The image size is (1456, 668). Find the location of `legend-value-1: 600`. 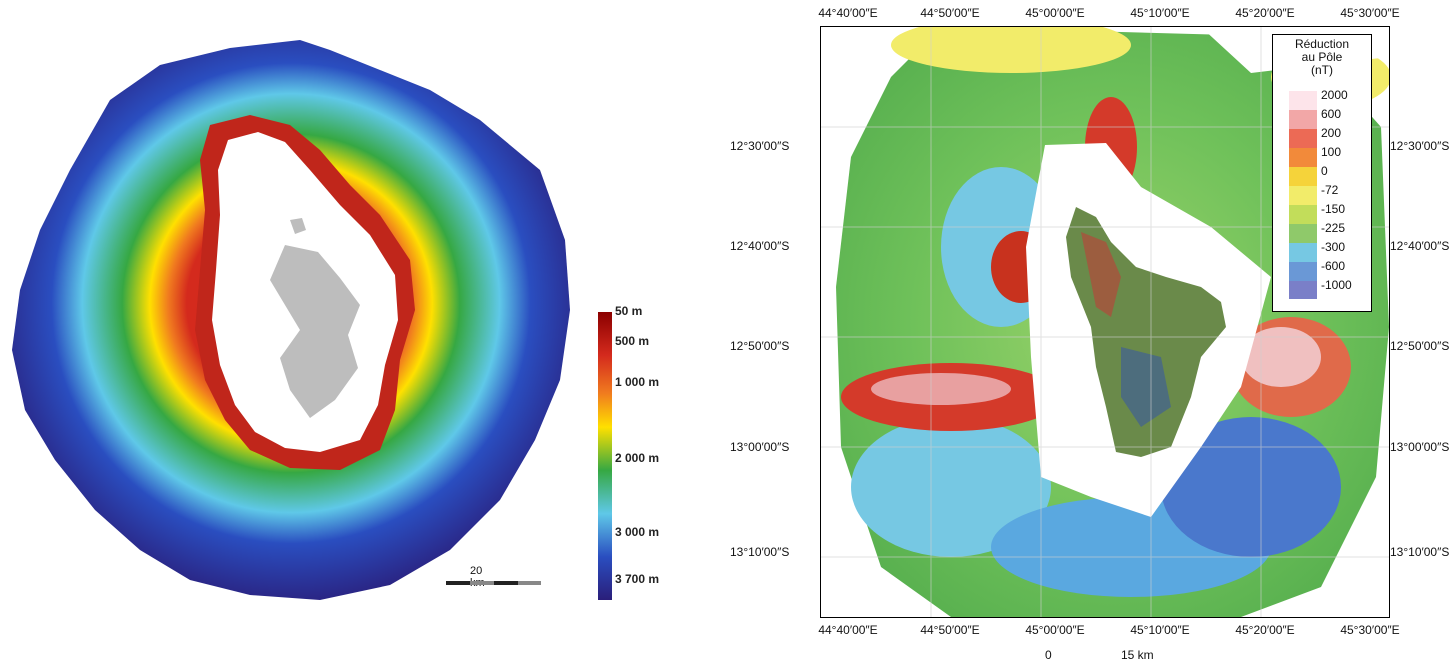

legend-value-1: 600 is located at coordinates (1331, 114).